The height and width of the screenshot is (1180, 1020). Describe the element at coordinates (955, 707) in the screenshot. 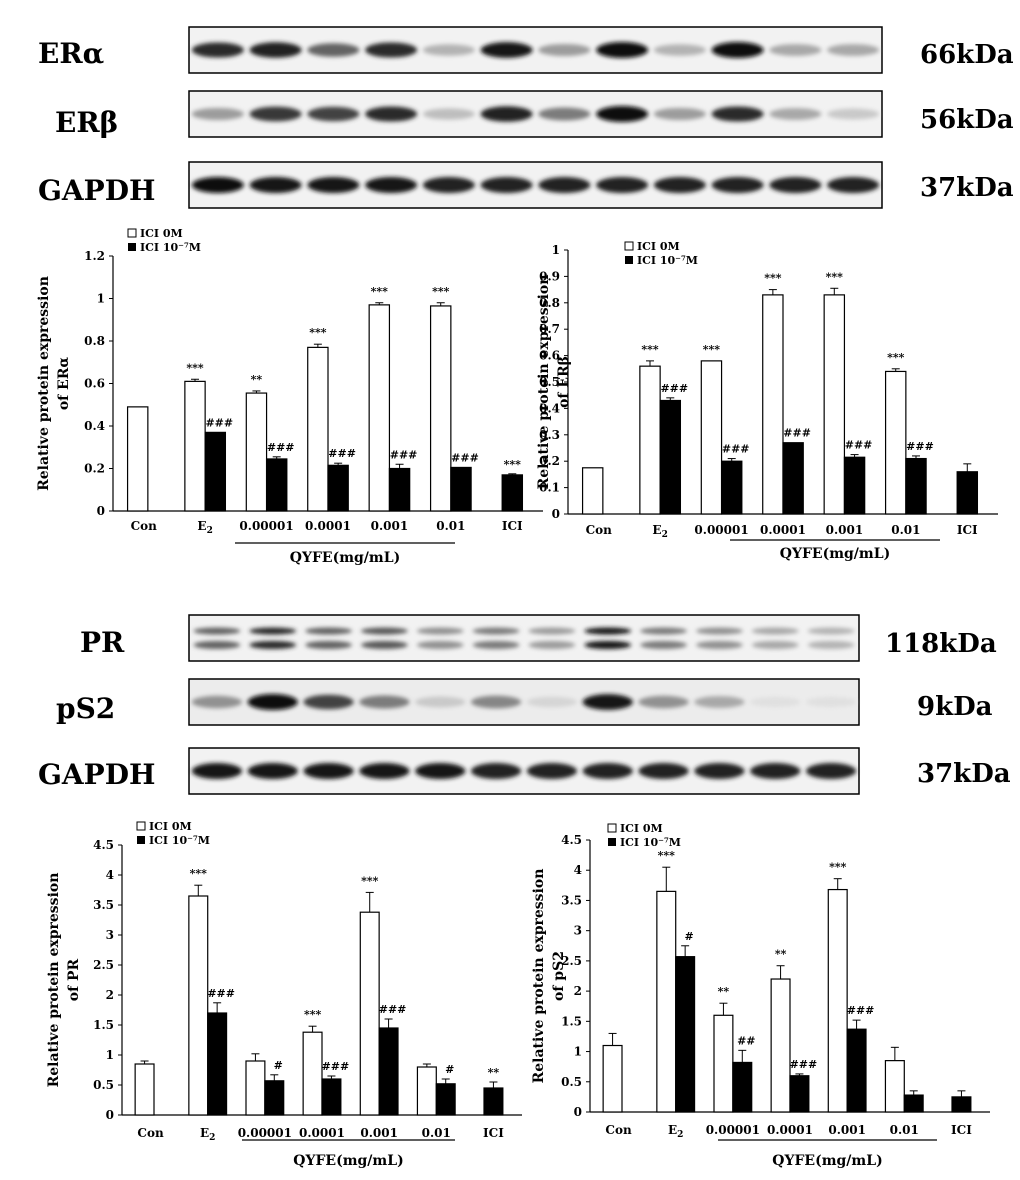

I see `blot-kda-label: 9kDa` at that location.